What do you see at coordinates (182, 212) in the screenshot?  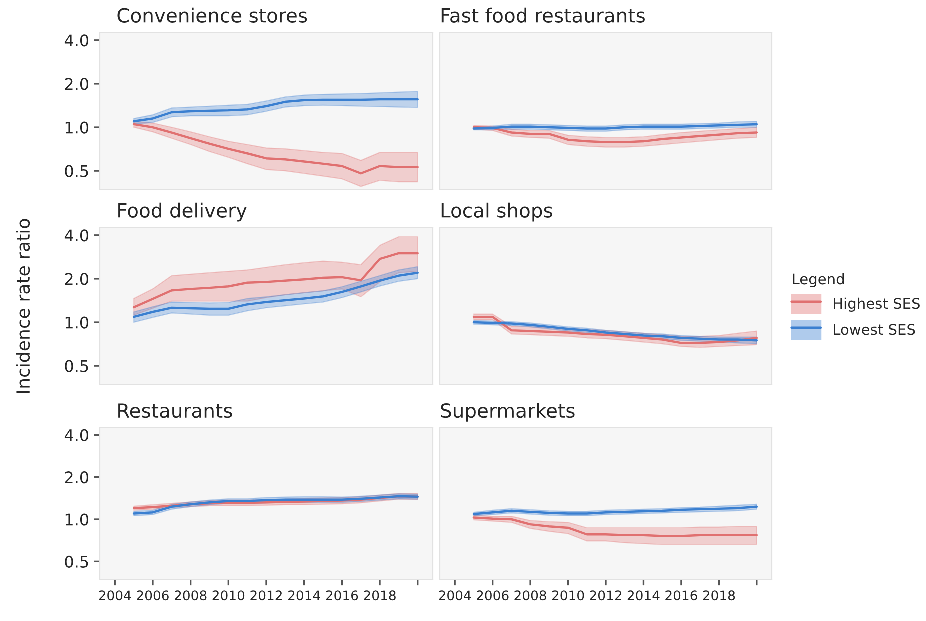 I see `chart-title: Food delivery` at bounding box center [182, 212].